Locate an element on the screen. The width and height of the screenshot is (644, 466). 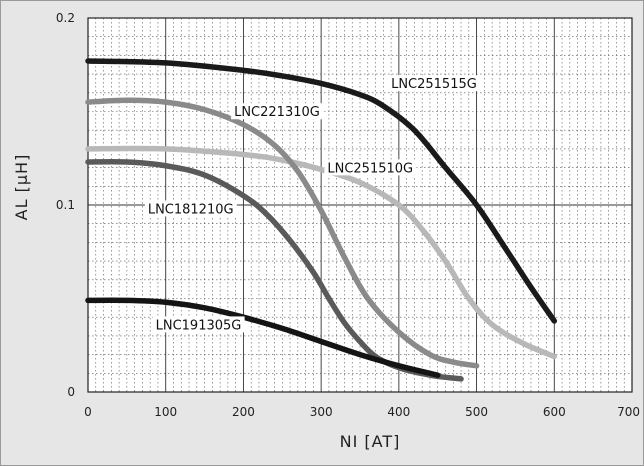
x-tick-label: 100 is located at coordinates (165, 412).